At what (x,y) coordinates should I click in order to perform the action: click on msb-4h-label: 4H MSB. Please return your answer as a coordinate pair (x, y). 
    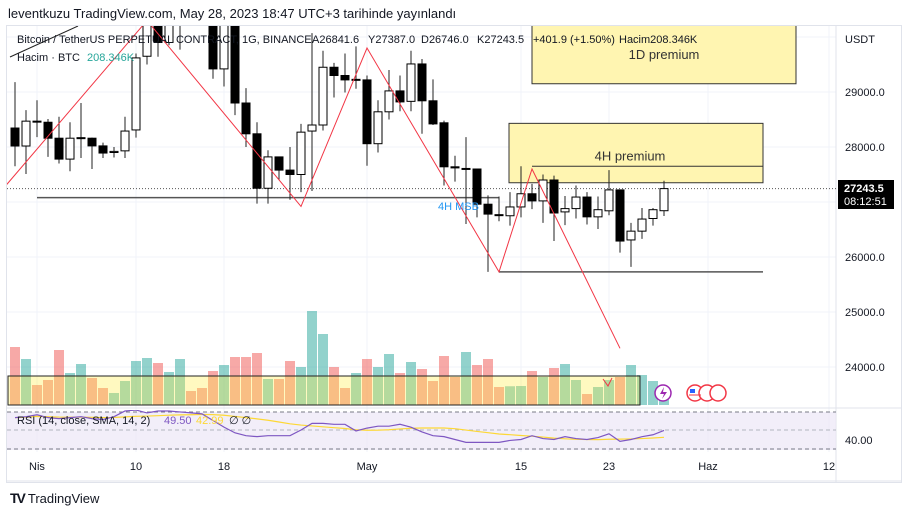
    Looking at the image, I should click on (458, 207).